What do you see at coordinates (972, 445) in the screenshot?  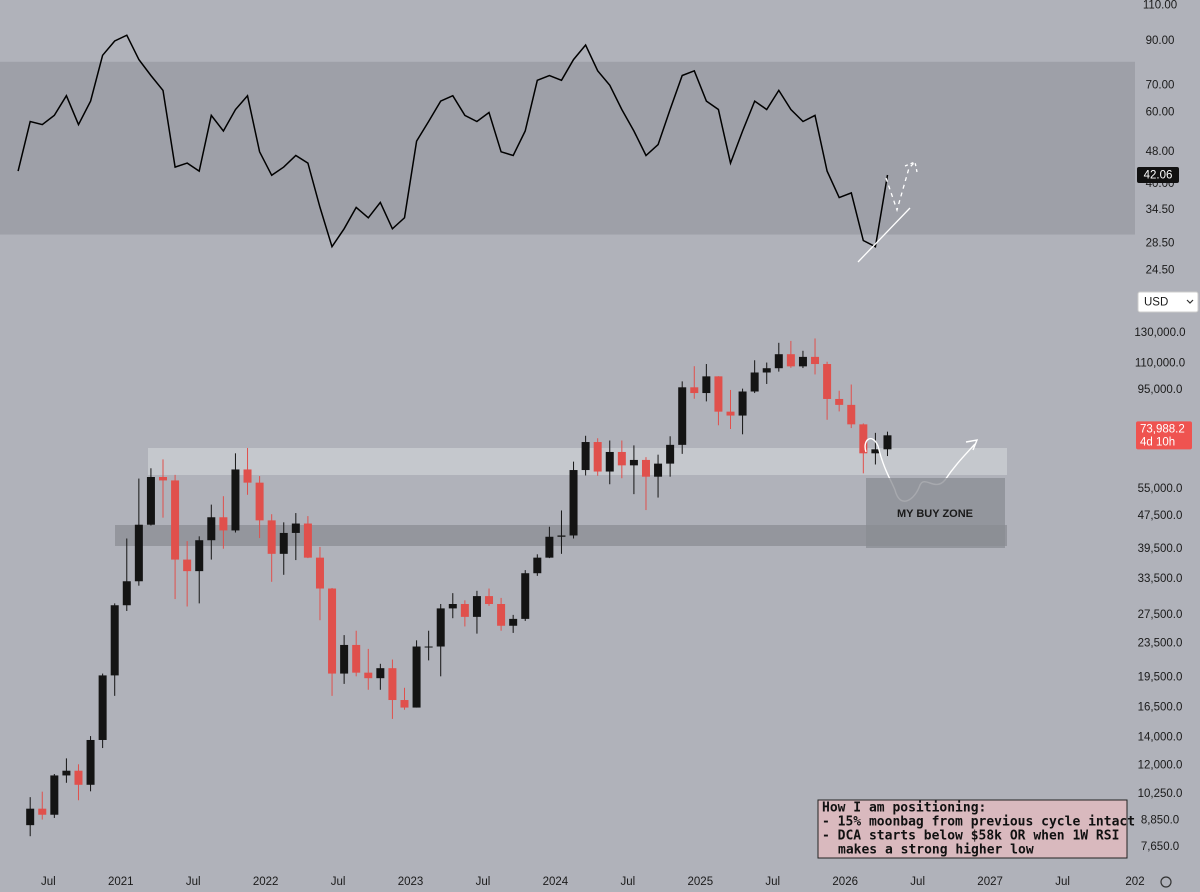 I see `arrow-head` at bounding box center [972, 445].